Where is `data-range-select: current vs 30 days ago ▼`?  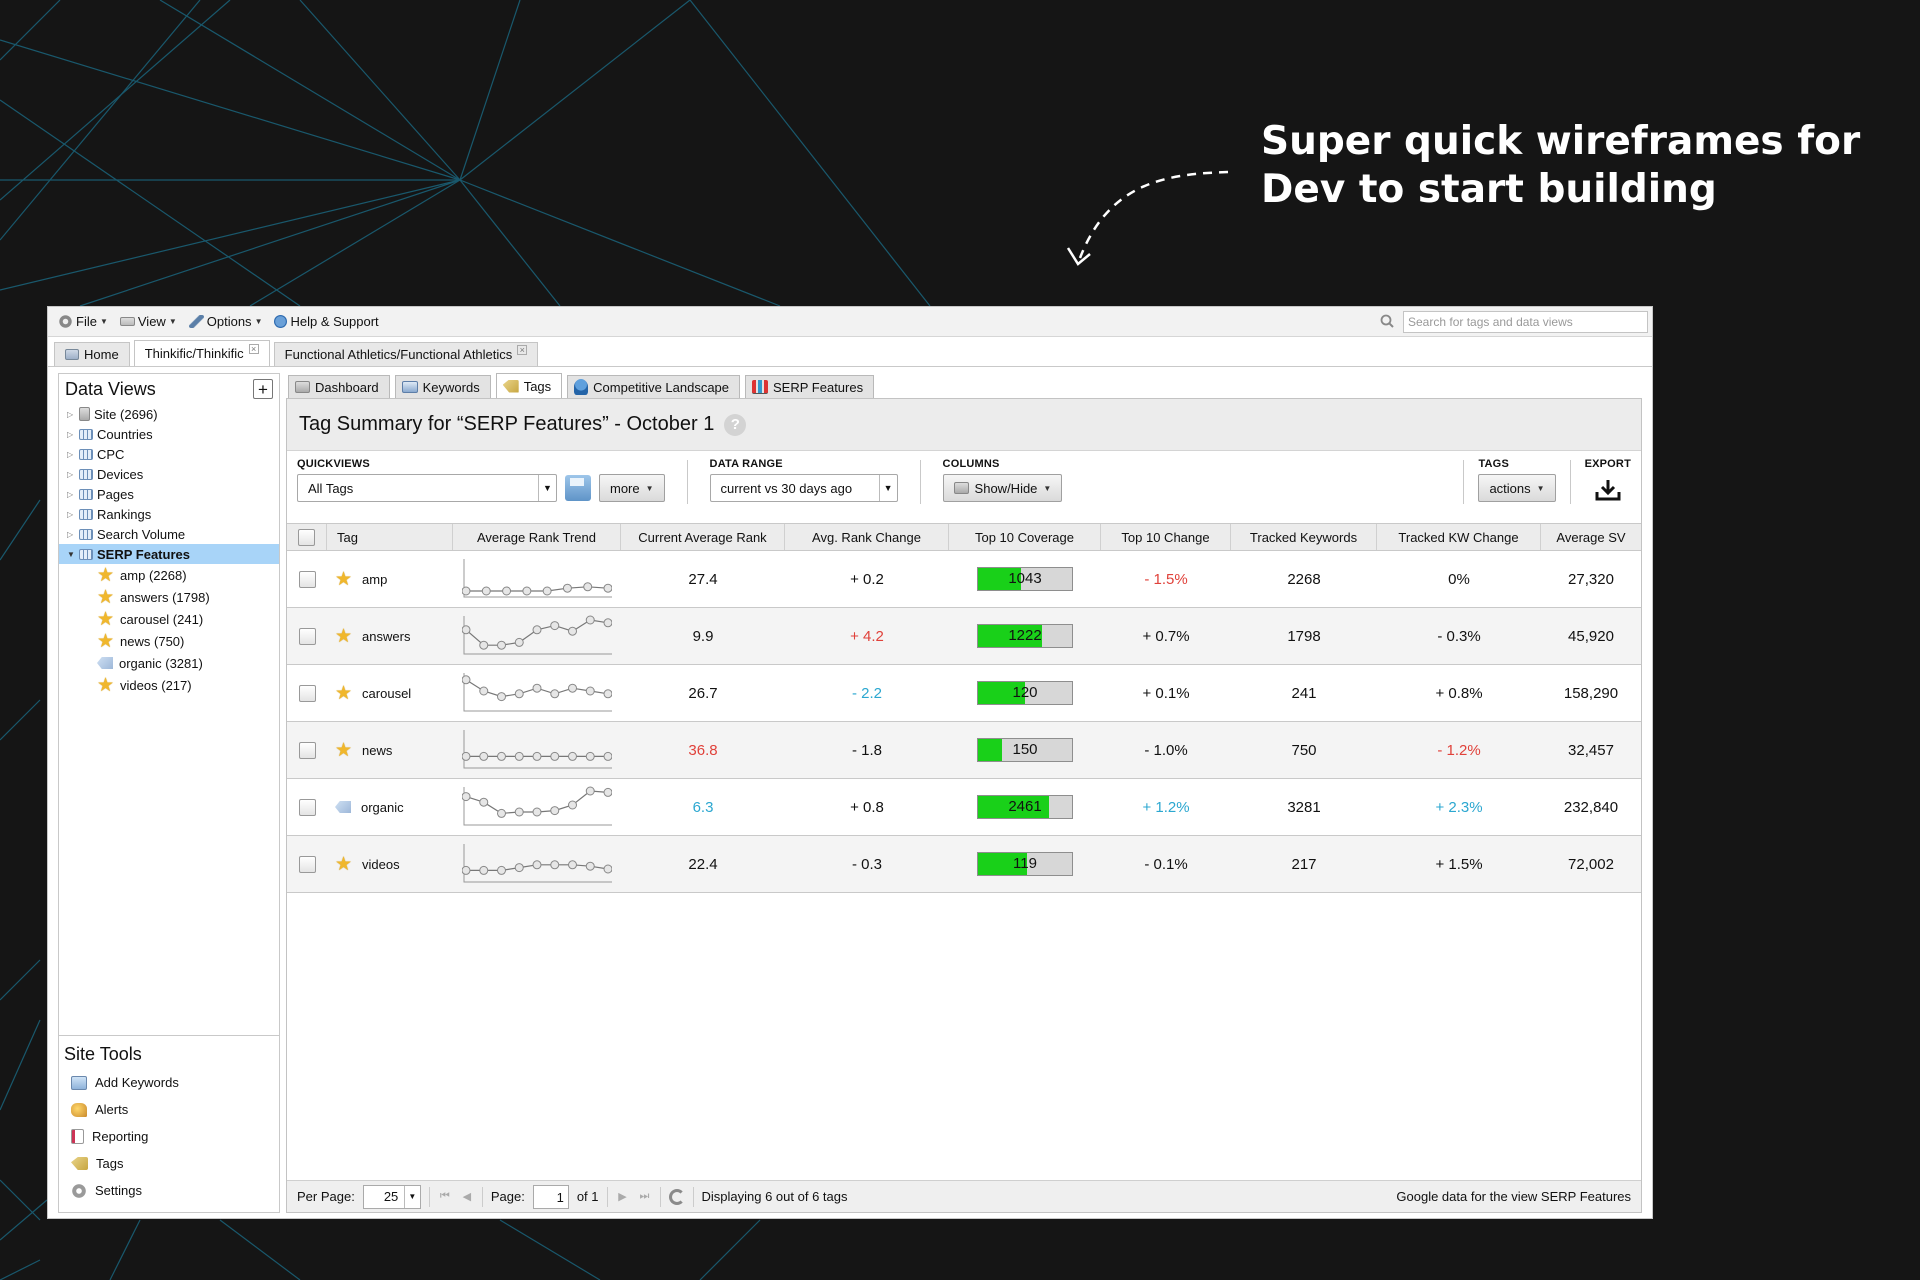
data-range-select: current vs 30 days ago ▼ is located at coordinates (803, 488).